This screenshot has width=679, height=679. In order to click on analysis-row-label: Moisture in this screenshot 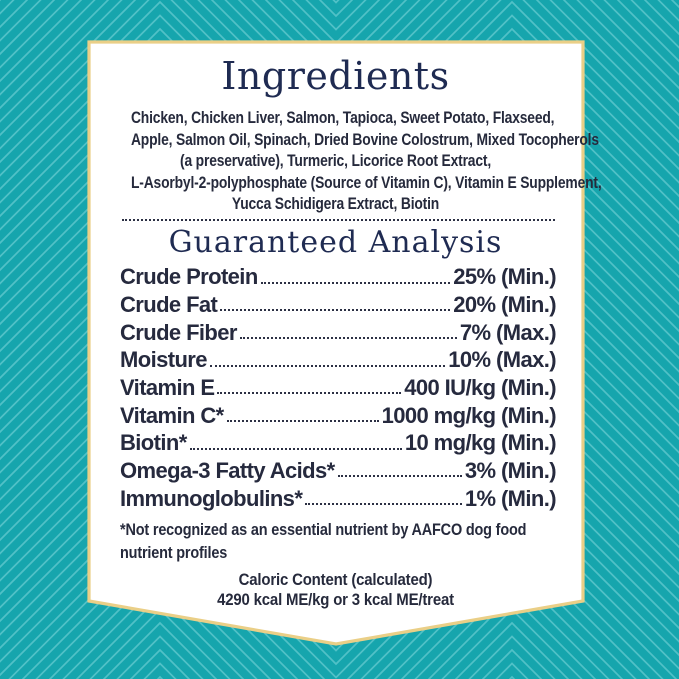, I will do `click(163, 360)`.